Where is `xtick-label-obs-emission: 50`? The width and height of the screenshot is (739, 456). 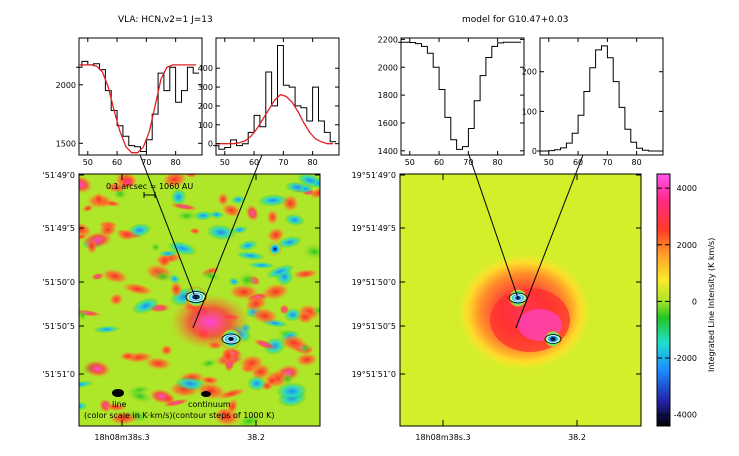
xtick-label-obs-emission: 50 is located at coordinates (225, 162).